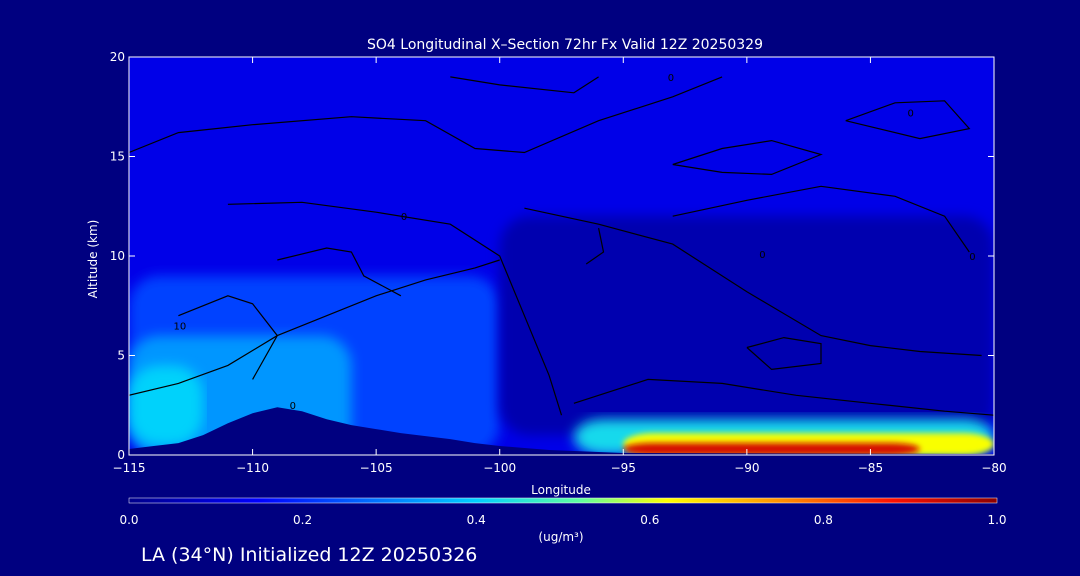 The height and width of the screenshot is (576, 1080). What do you see at coordinates (166, 405) in the screenshot?
I see `field-region-west-boundary` at bounding box center [166, 405].